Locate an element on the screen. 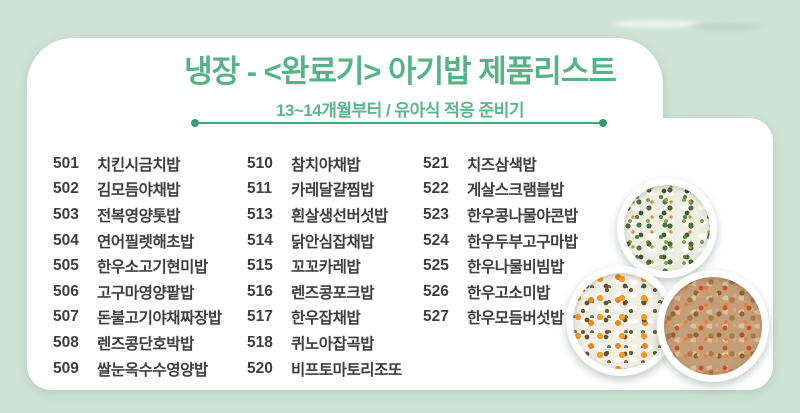  list-item: 504 연어필렛해초밥 is located at coordinates (137, 241).